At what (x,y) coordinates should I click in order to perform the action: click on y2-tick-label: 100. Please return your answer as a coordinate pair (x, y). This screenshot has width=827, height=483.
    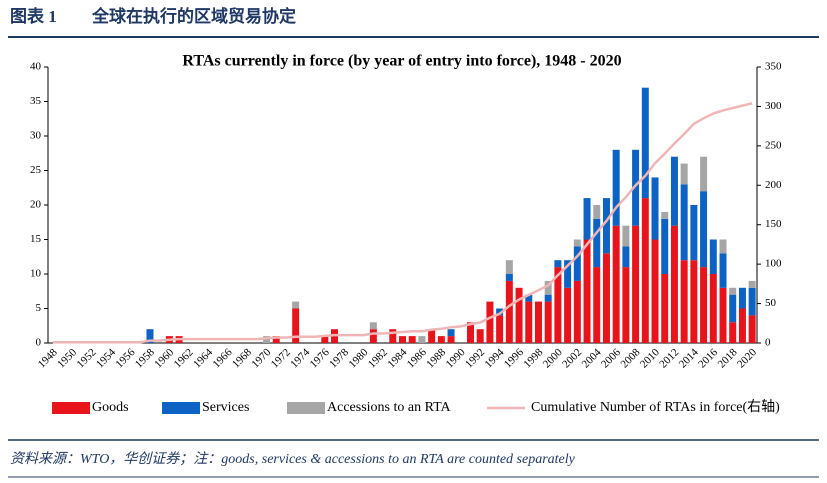
    Looking at the image, I should click on (773, 264).